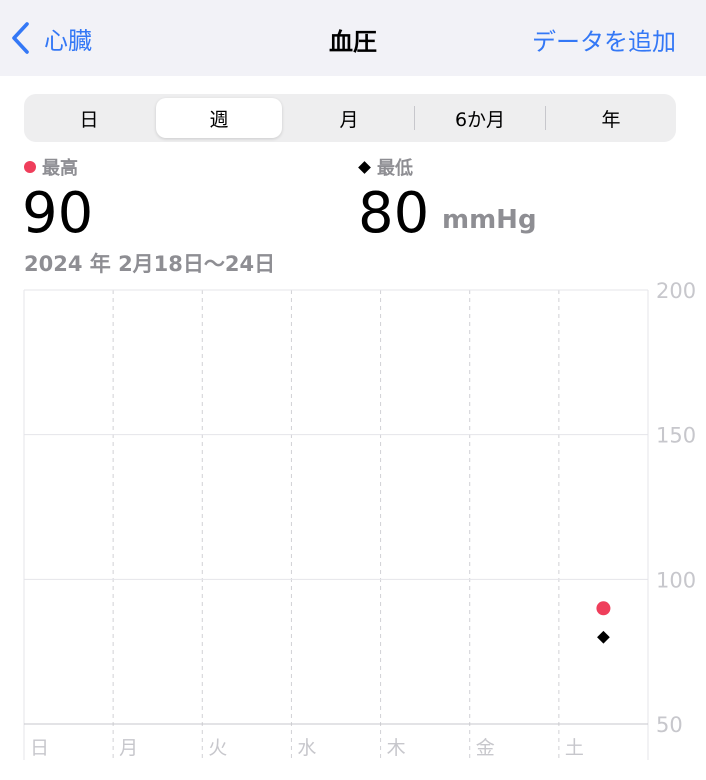 This screenshot has width=706, height=780. Describe the element at coordinates (603, 608) in the screenshot. I see `systolic-point` at that location.